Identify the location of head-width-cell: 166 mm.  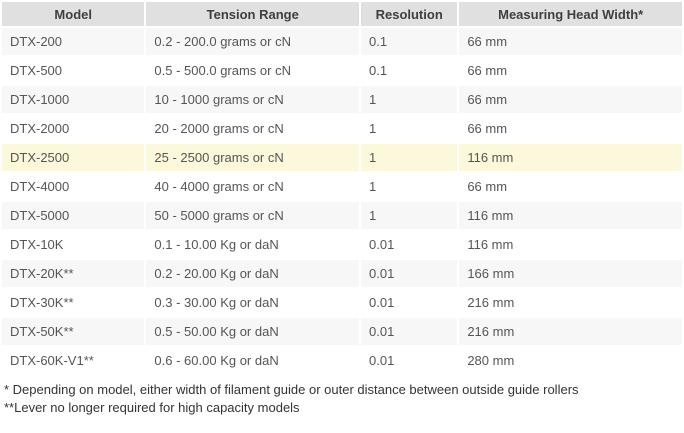
(570, 273).